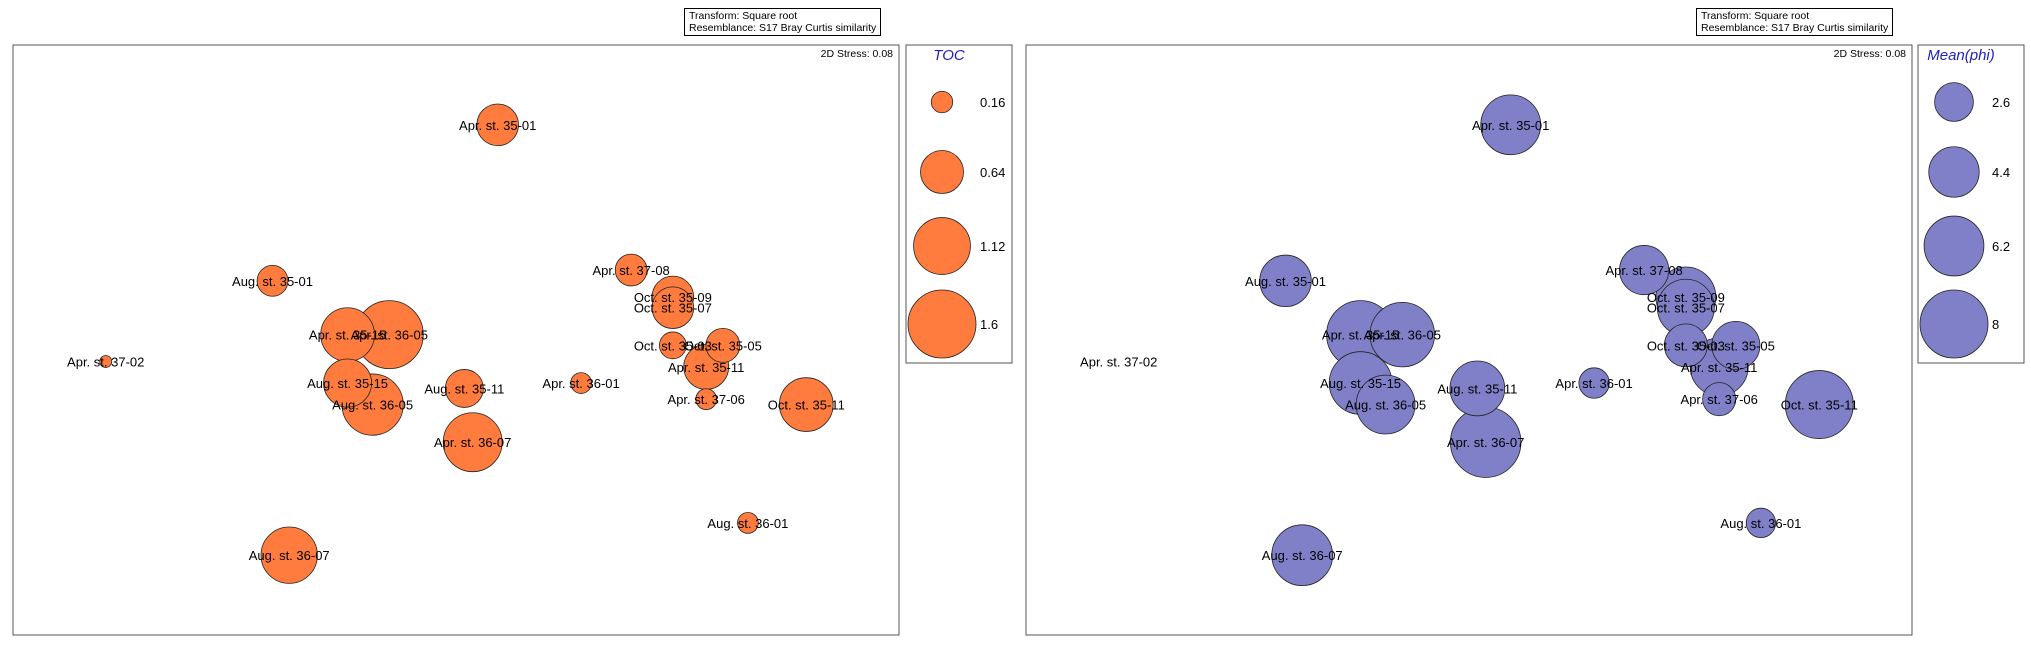 The height and width of the screenshot is (646, 2031). Describe the element at coordinates (1961, 55) in the screenshot. I see `legend-title: Mean(phi)` at that location.